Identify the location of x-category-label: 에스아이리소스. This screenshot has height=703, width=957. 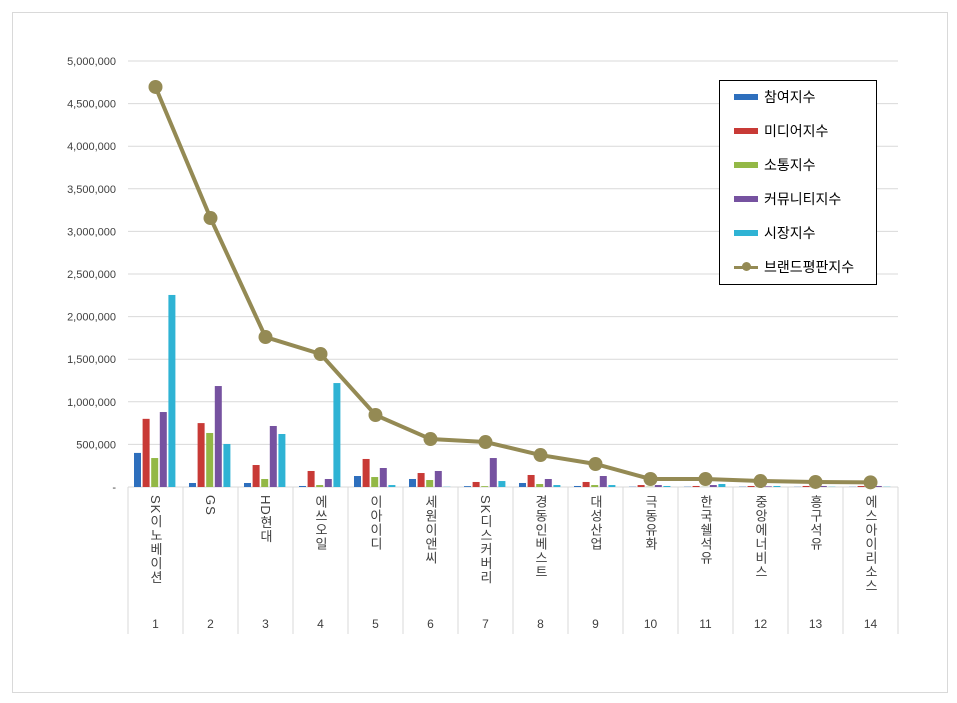
(870, 544).